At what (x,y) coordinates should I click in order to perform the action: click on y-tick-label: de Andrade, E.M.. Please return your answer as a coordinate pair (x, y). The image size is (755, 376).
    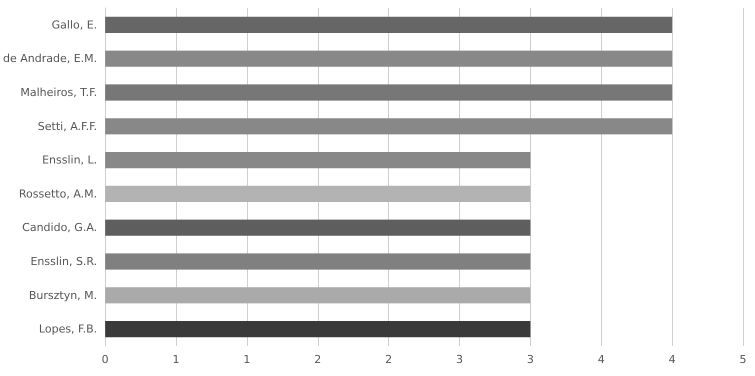
    Looking at the image, I should click on (50, 59).